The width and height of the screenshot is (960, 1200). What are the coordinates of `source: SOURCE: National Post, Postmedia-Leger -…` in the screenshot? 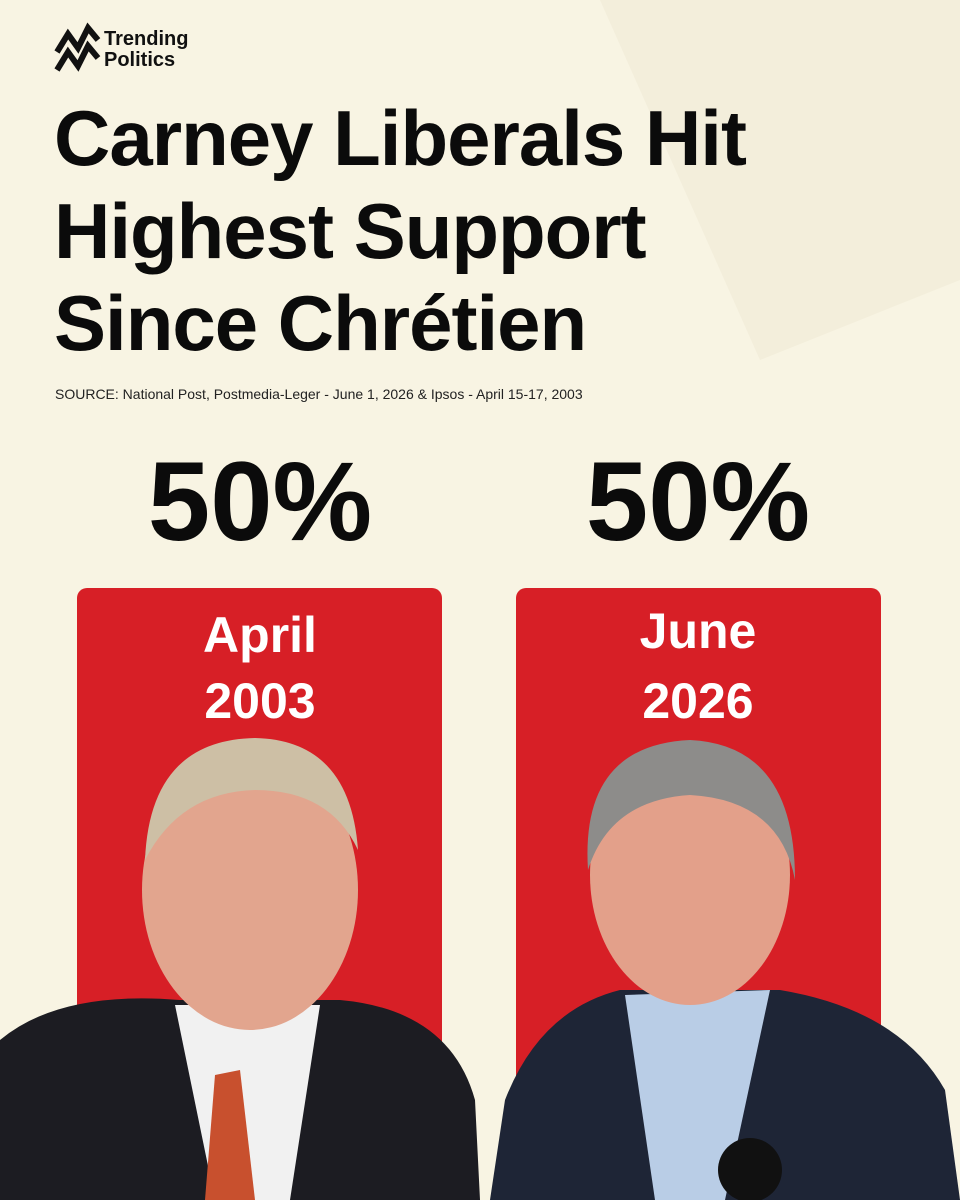 It's located at (319, 394).